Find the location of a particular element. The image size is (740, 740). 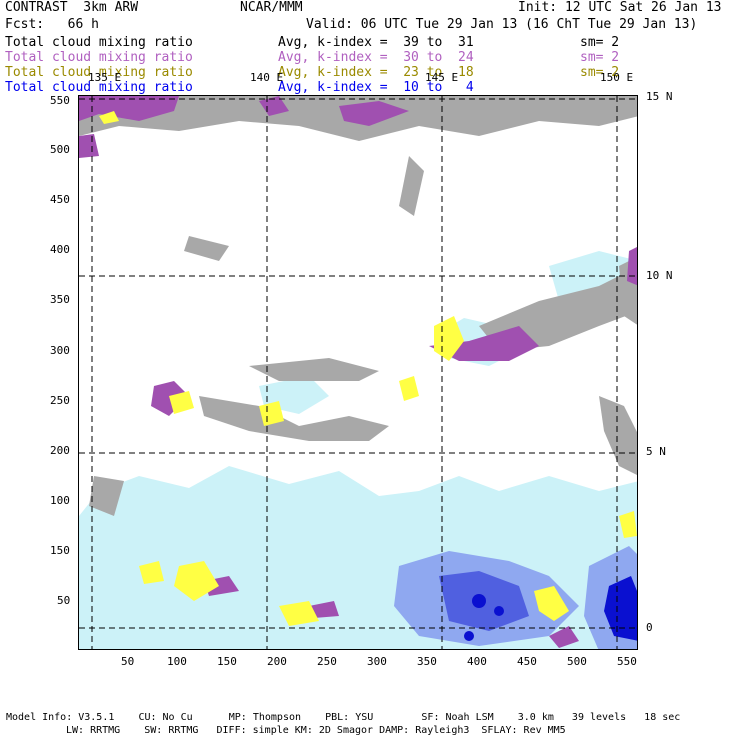

lon-label: 150 E is located at coordinates (617, 77).